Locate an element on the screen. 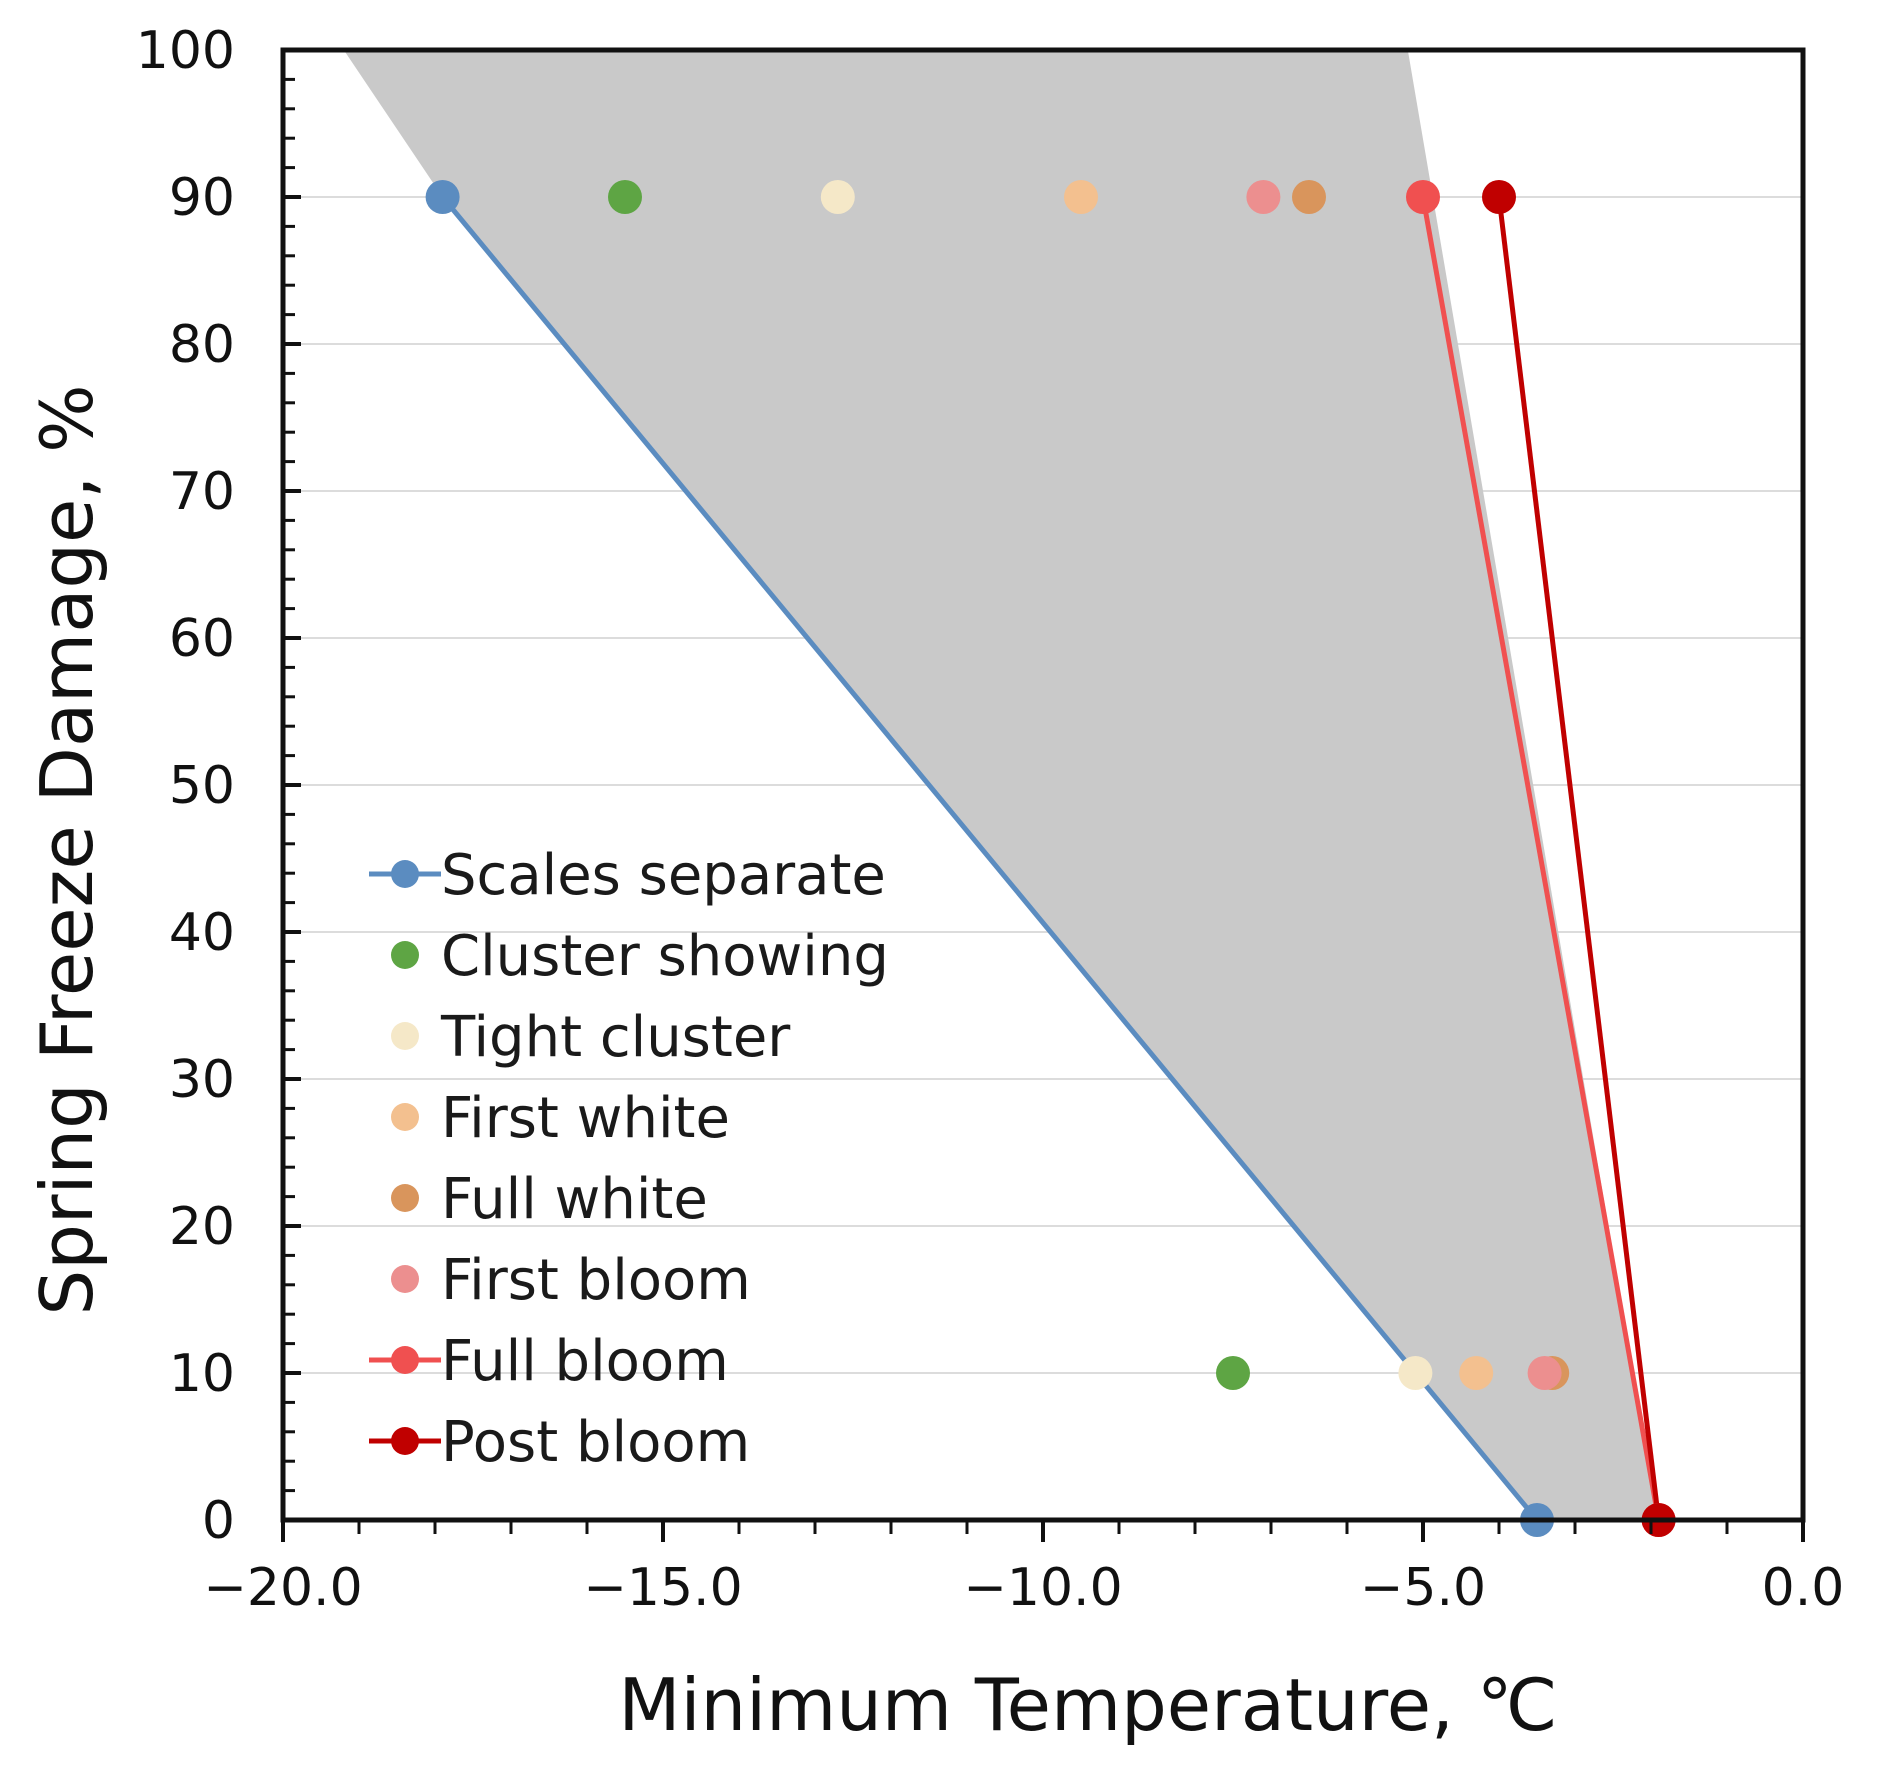 The image size is (1894, 1770). legend-marker-post-bloom is located at coordinates (405, 1441).